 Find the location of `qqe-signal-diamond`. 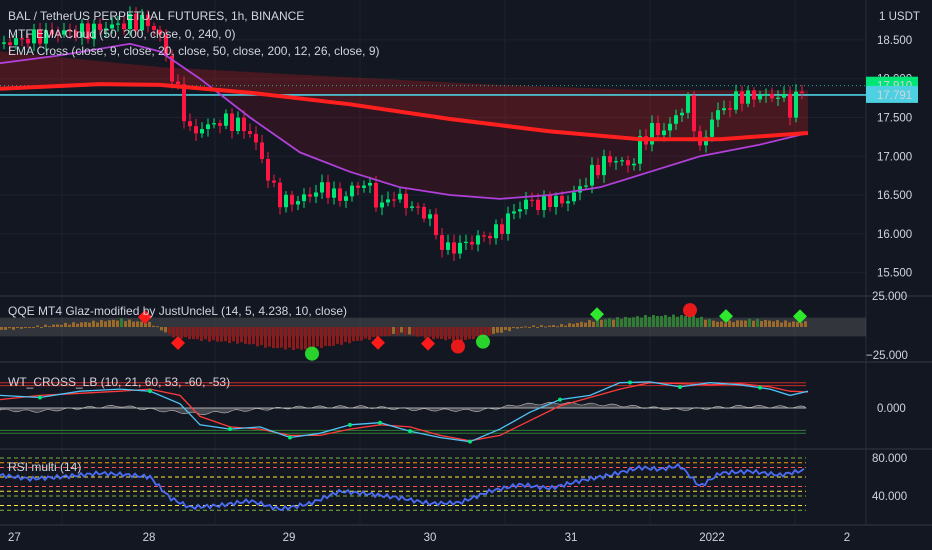

qqe-signal-diamond is located at coordinates (178, 343).